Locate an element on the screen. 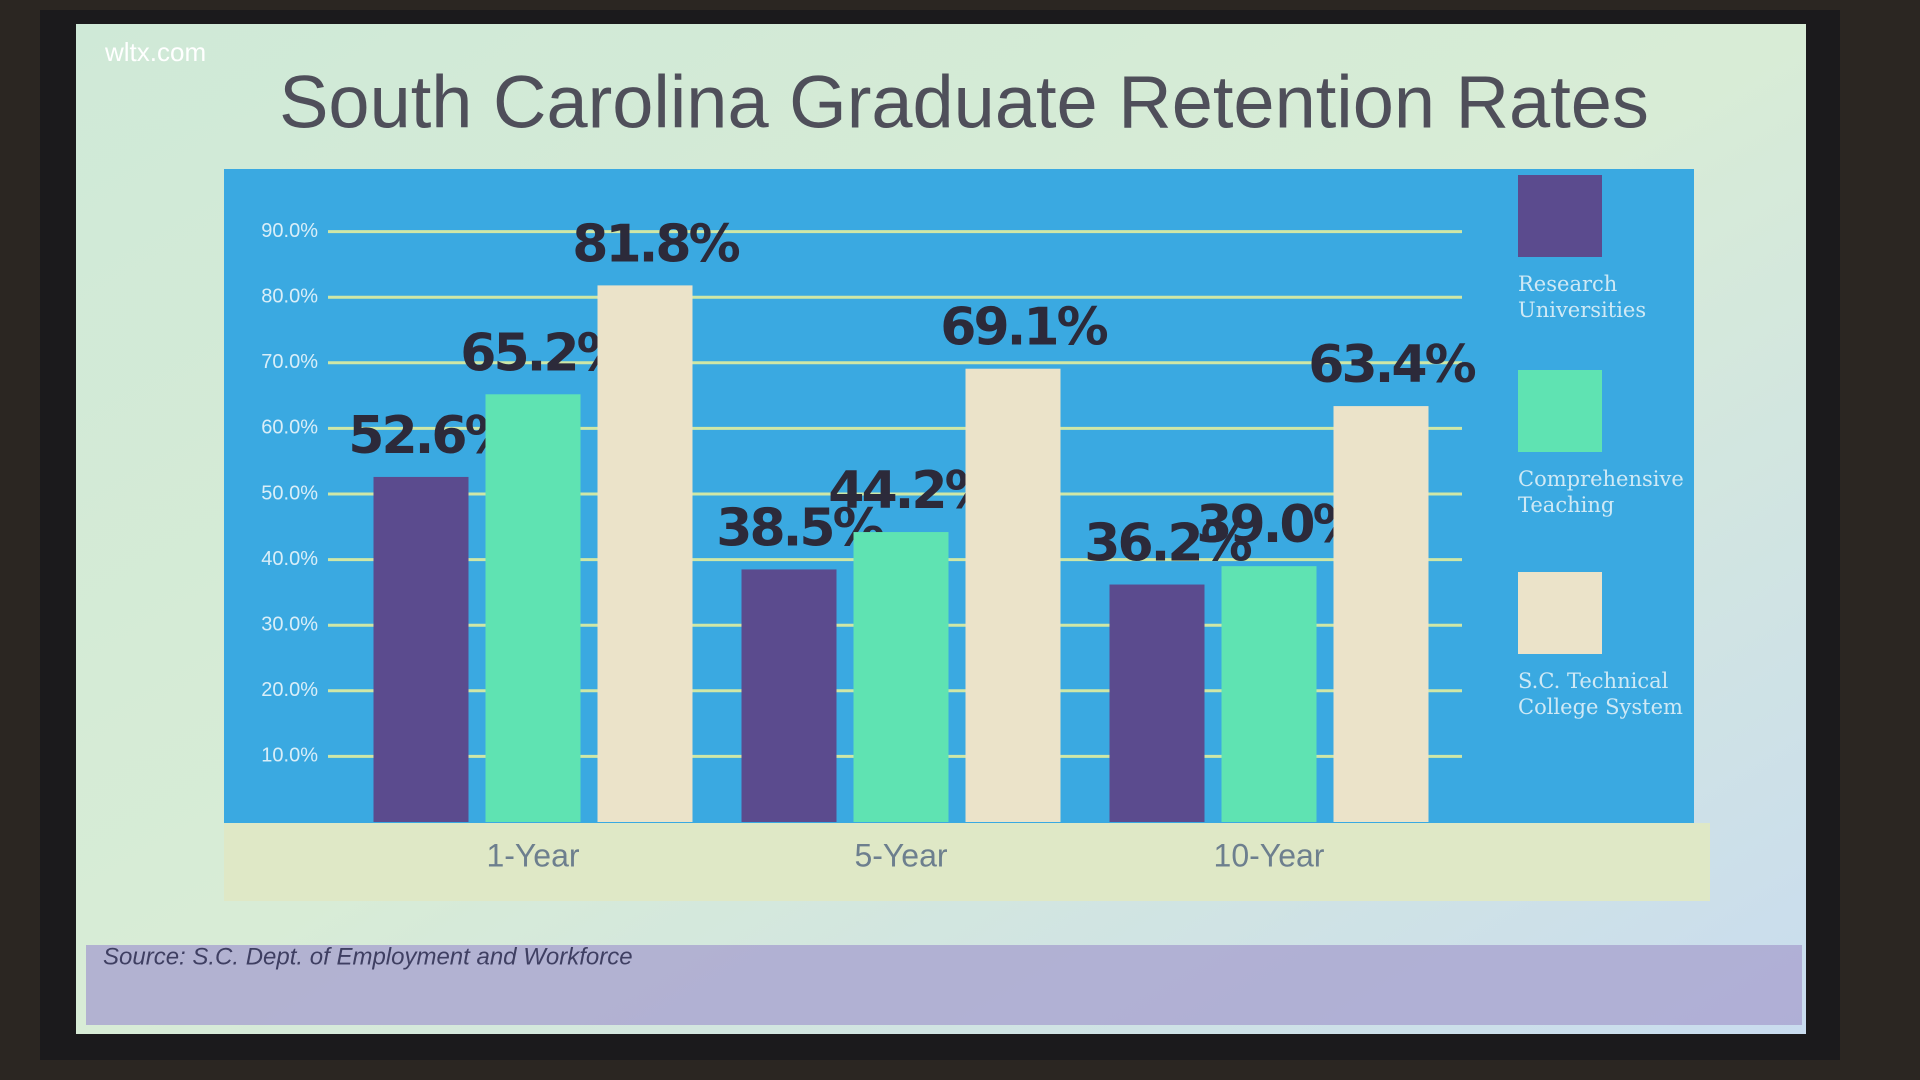 This screenshot has height=1080, width=1920. footer-band is located at coordinates (944, 985).